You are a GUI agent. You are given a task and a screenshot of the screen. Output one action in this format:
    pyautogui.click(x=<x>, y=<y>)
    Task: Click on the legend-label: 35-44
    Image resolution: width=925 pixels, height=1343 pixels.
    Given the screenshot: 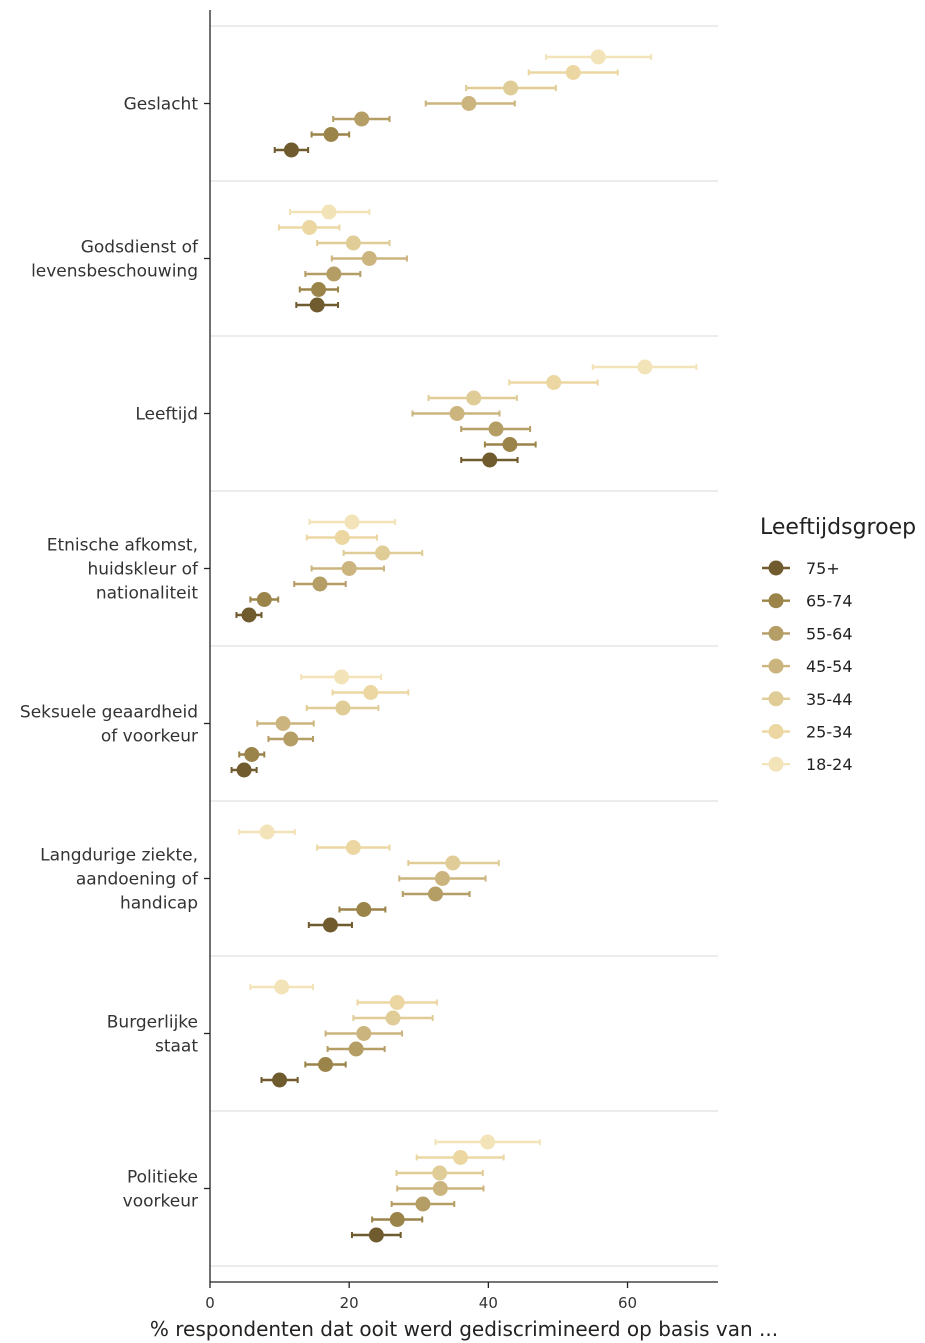 What is the action you would take?
    pyautogui.click(x=829, y=699)
    